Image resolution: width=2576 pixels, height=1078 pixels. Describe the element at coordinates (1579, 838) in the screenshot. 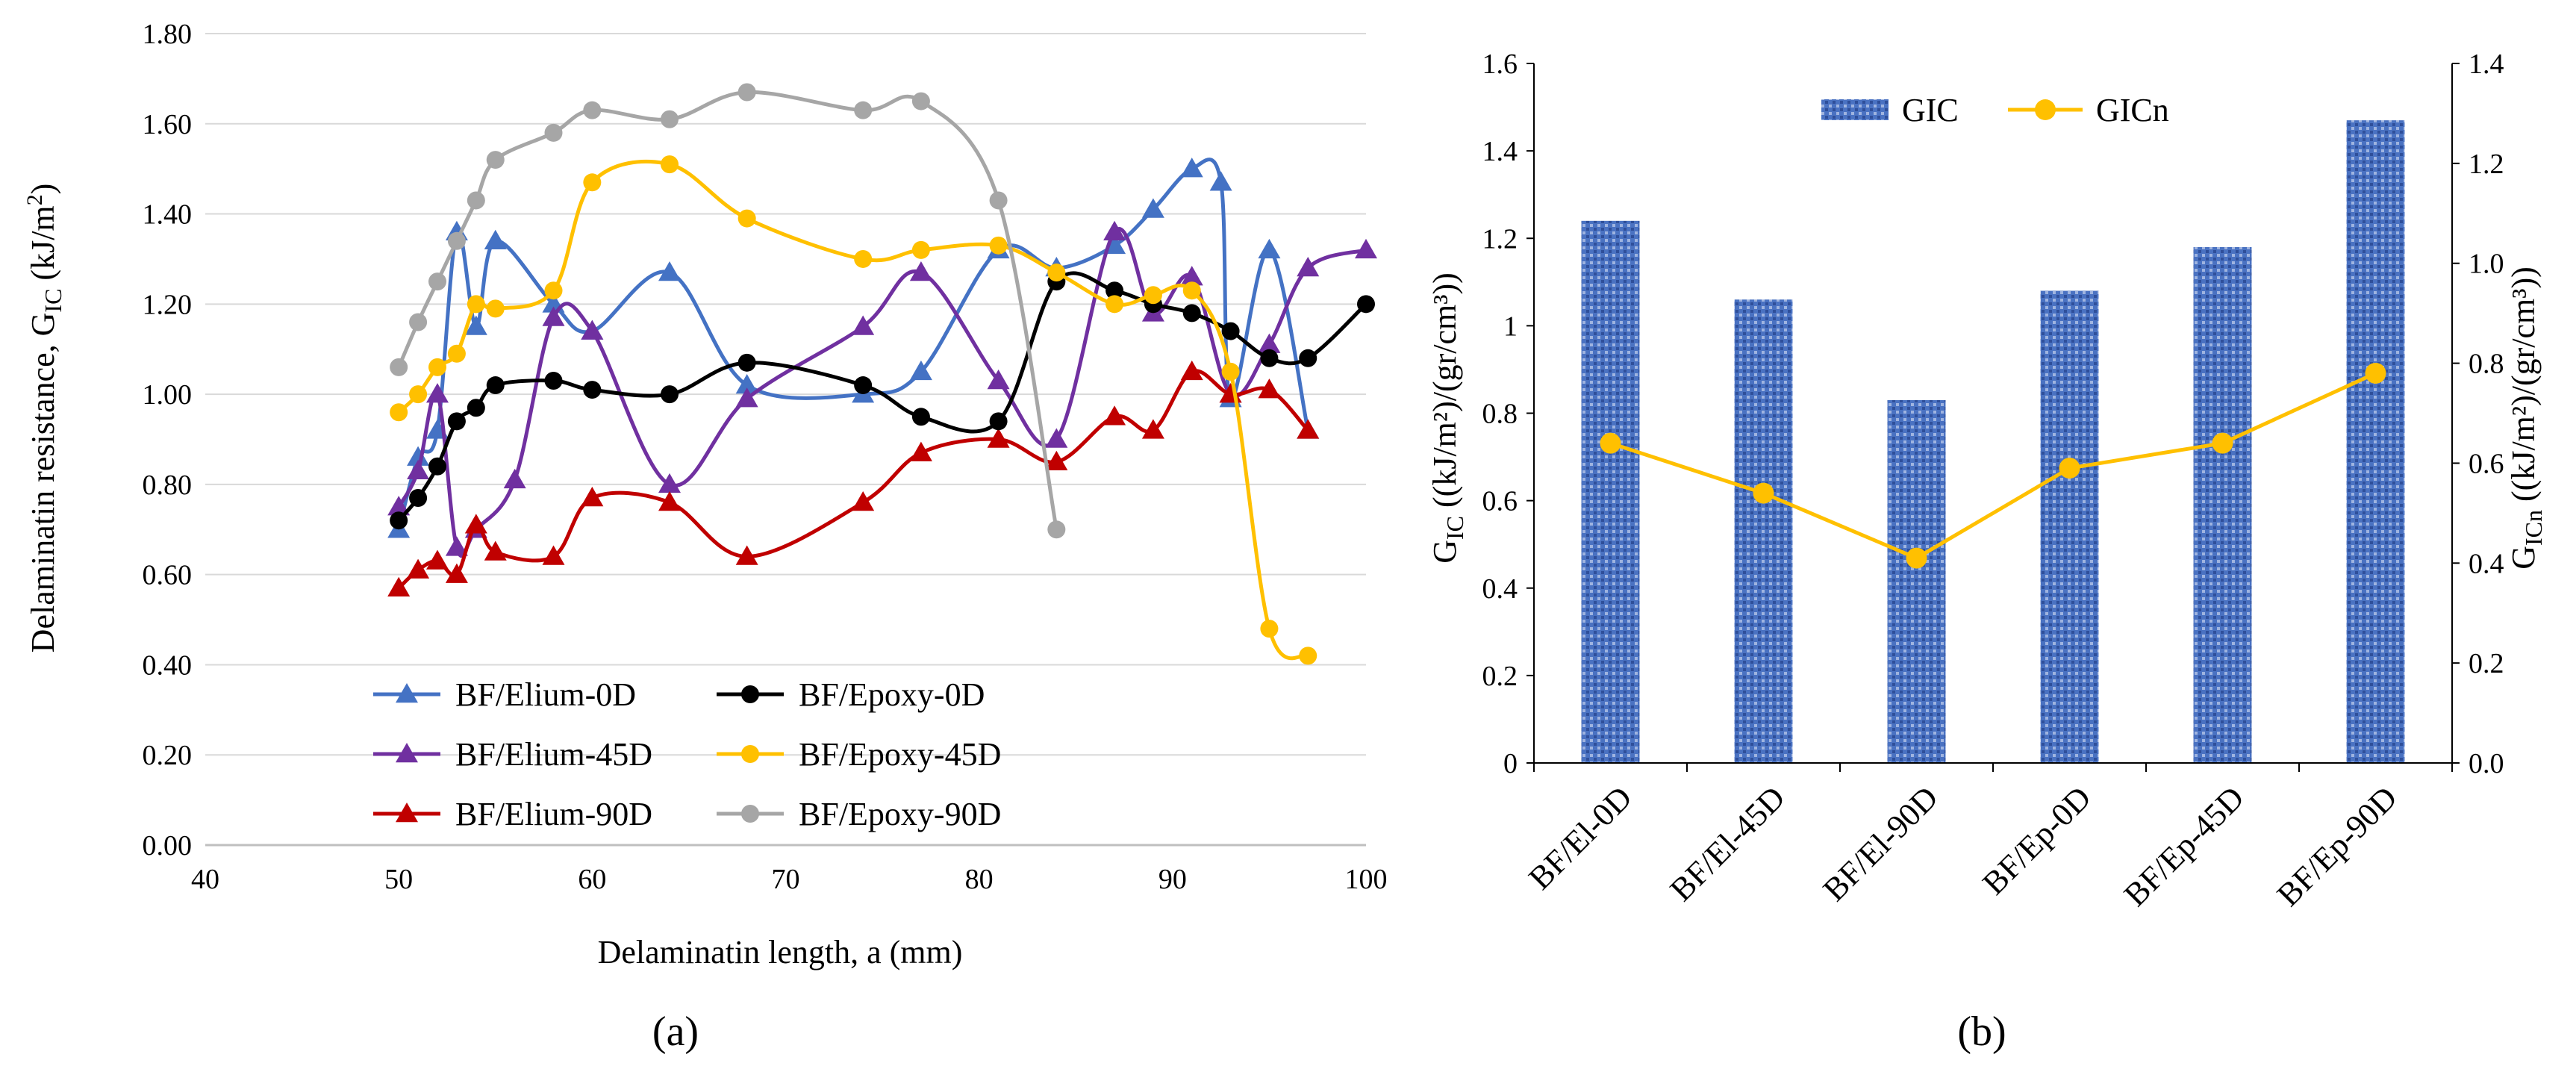

I see `panel-b-x-tick-label: BF/El-0D` at that location.